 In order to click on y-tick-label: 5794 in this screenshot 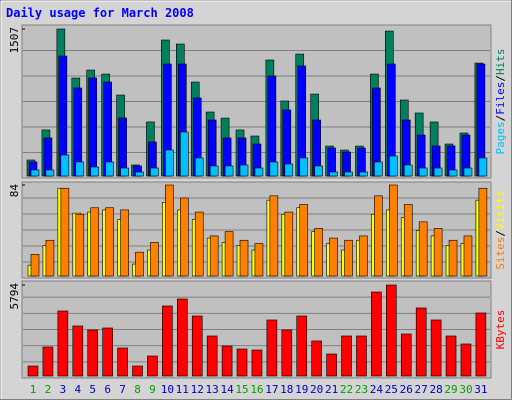, I will do `click(14, 296)`.